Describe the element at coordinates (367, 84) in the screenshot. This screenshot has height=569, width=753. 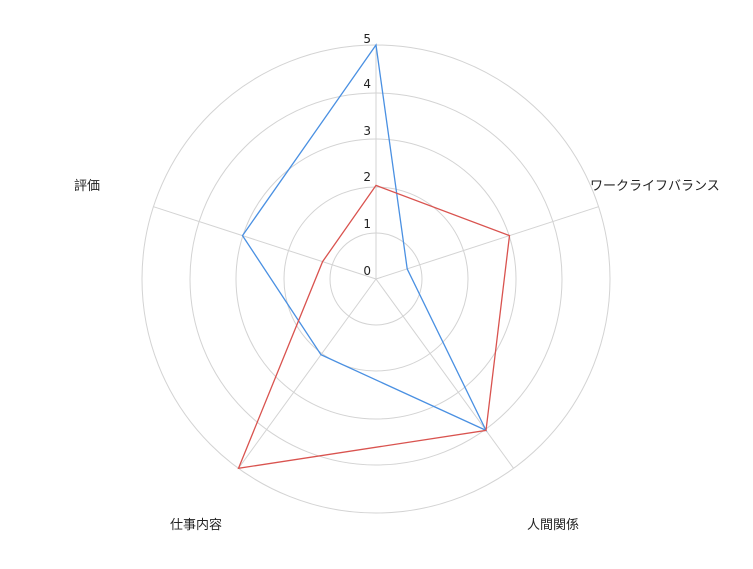
I see `radial-tick-label: 4` at that location.